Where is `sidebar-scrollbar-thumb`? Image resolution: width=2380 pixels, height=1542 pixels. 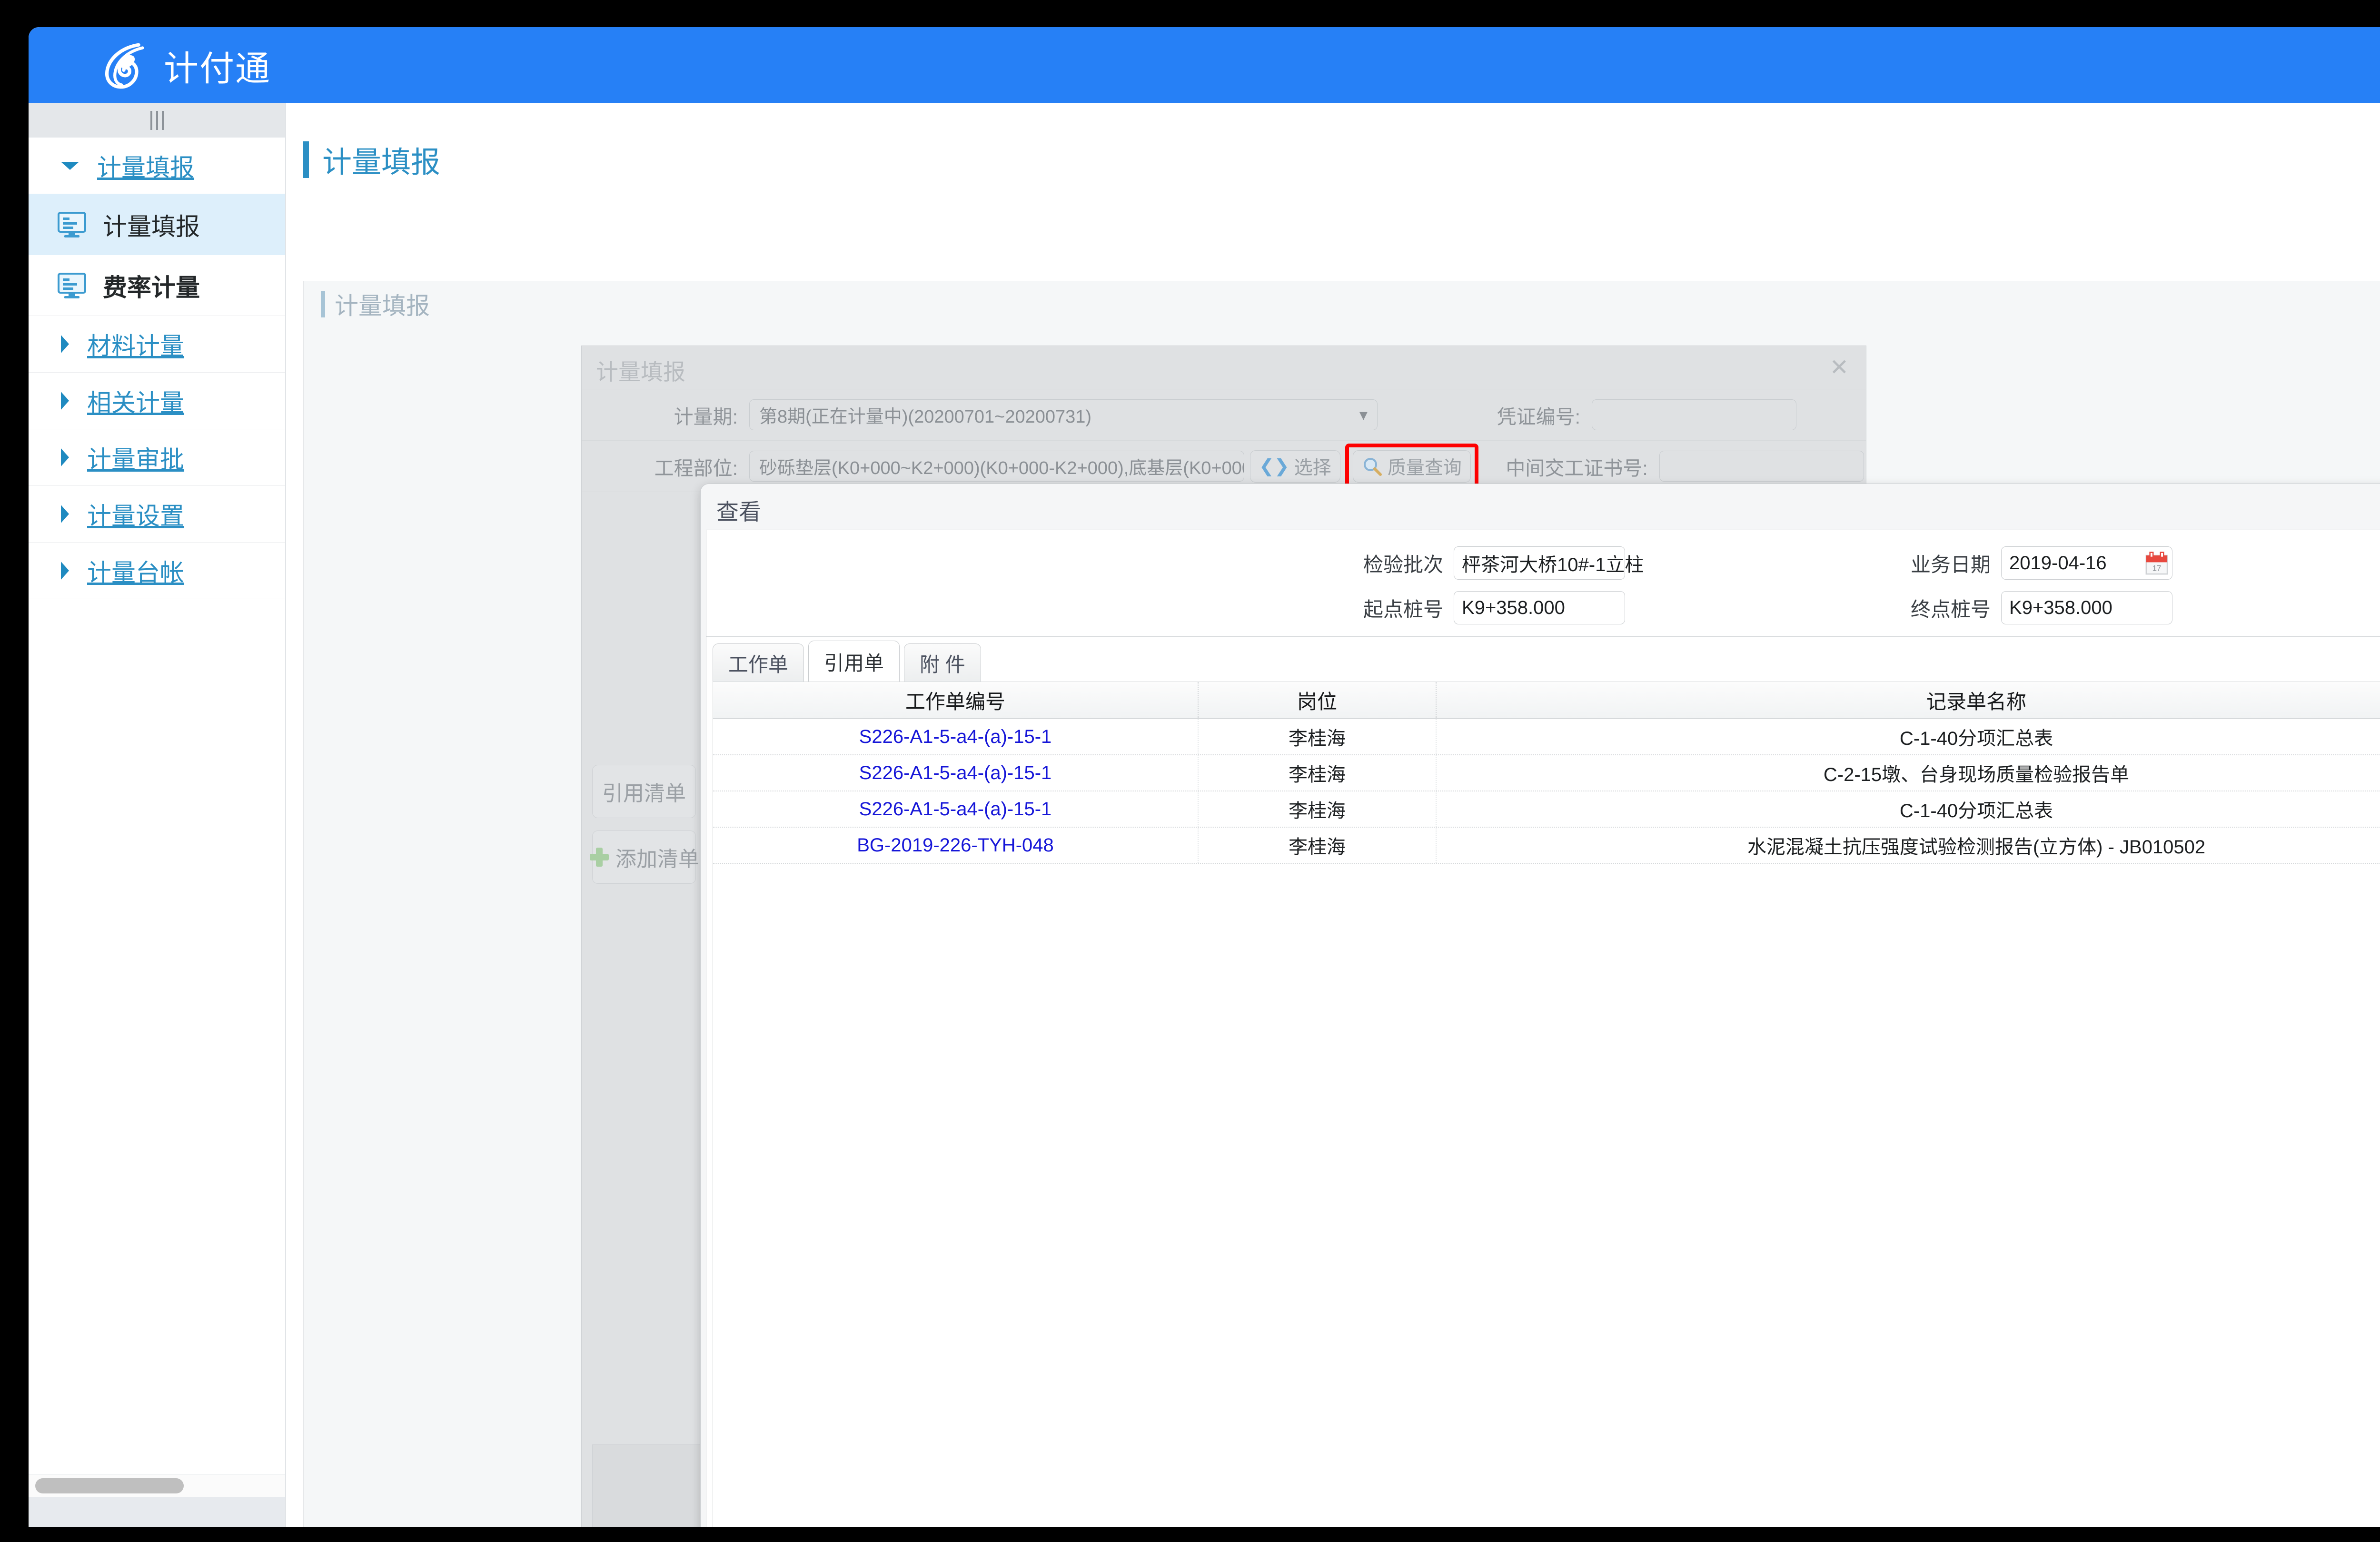
sidebar-scrollbar-thumb is located at coordinates (109, 1485).